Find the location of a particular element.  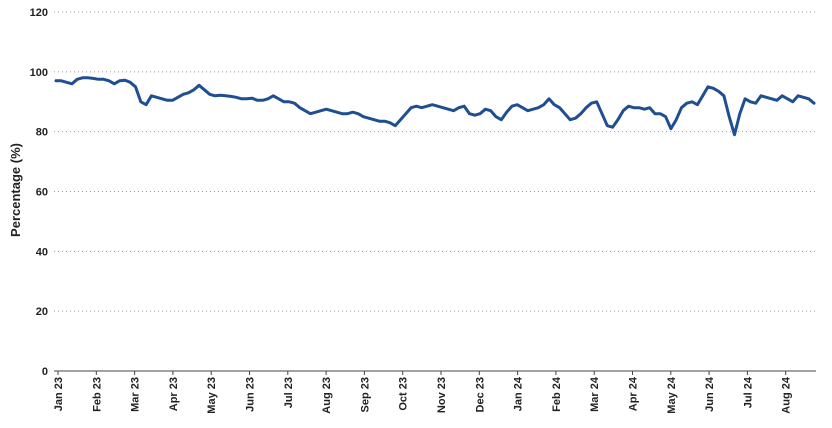

x-tick-label: Jan 24 is located at coordinates (519, 393).